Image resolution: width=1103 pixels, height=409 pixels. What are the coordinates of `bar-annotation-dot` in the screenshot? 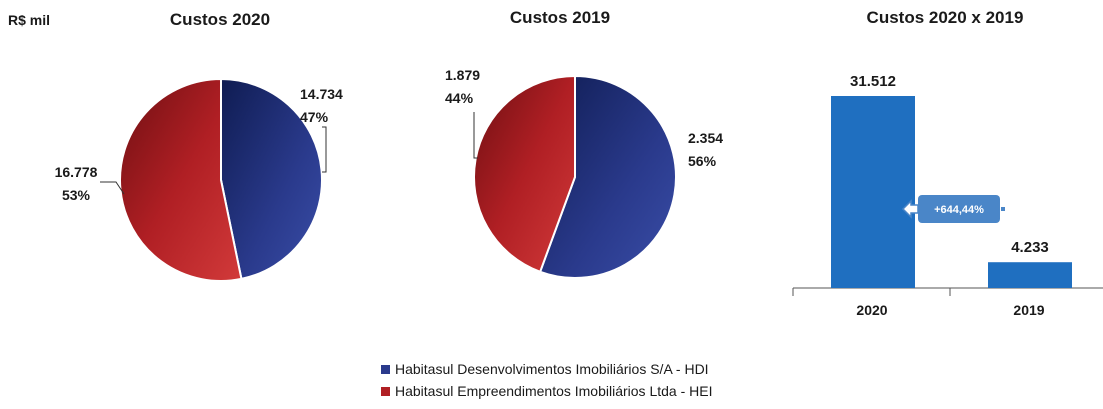 It's located at (1003, 209).